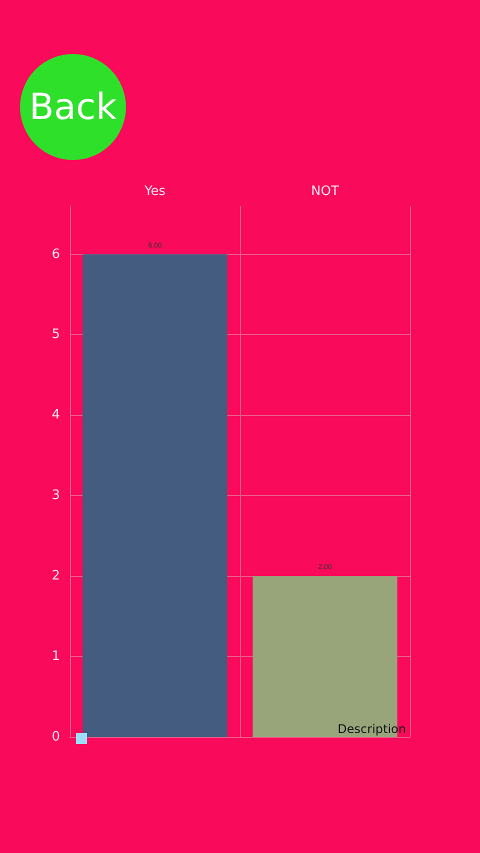 This screenshot has height=853, width=480. What do you see at coordinates (56, 737) in the screenshot?
I see `y-tick-label: 0` at bounding box center [56, 737].